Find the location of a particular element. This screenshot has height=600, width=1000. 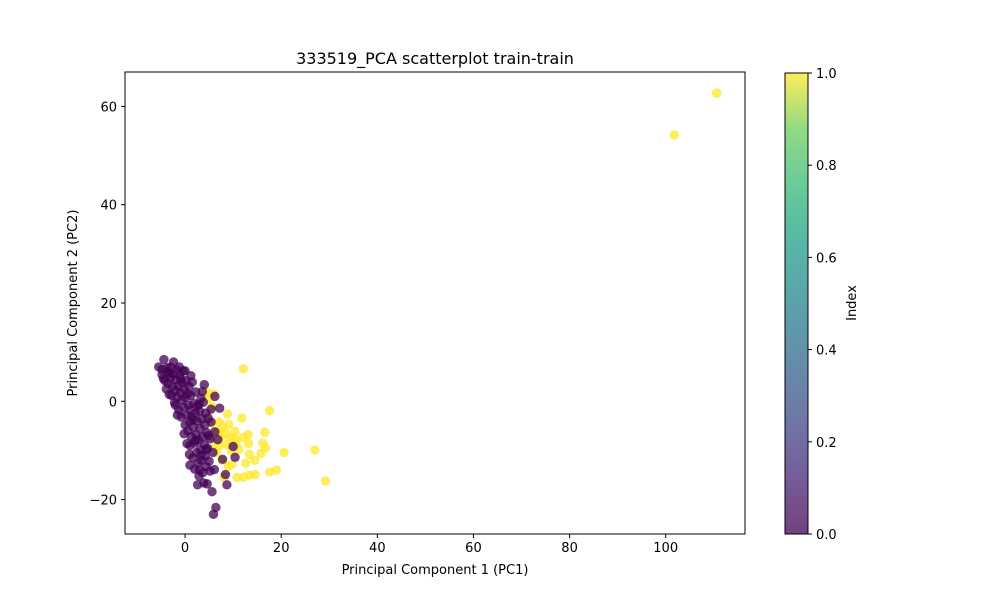

colorbar-tick-label: 0.6 is located at coordinates (826, 258).